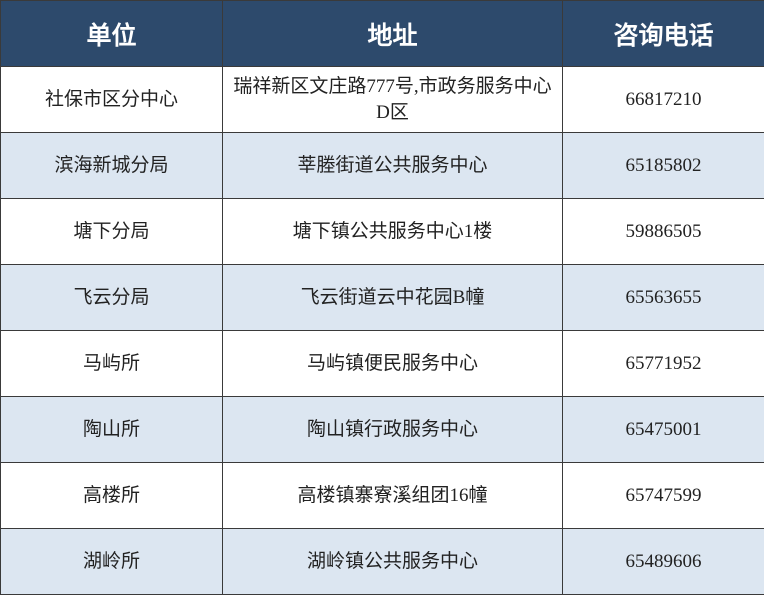  I want to click on table-row: 高楼所 高楼镇寨寮溪组团16幢 65747599, so click(382, 495).